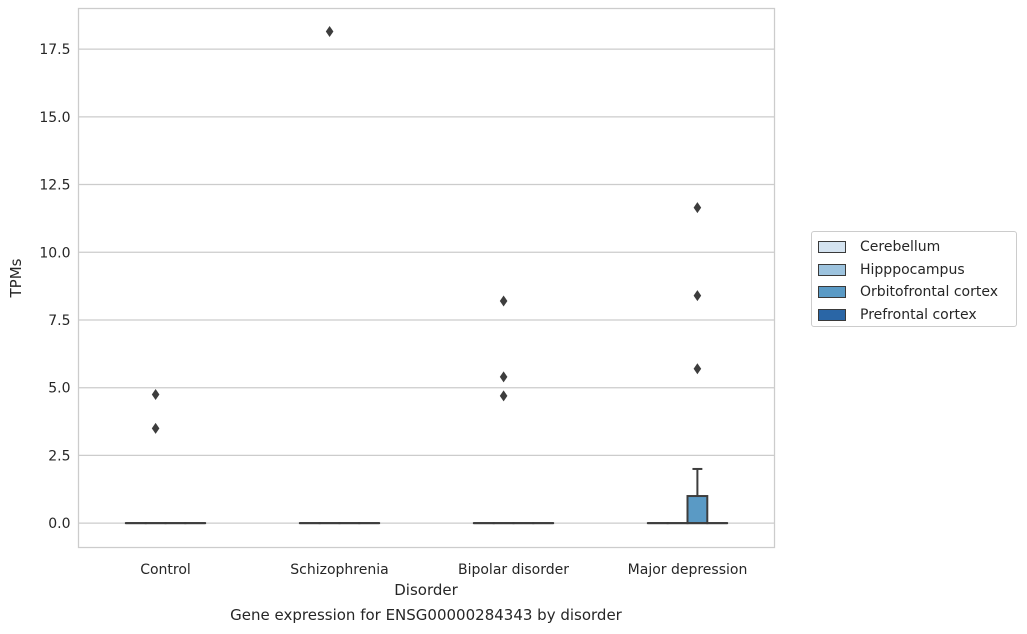 Image resolution: width=1027 pixels, height=634 pixels. Describe the element at coordinates (59, 456) in the screenshot. I see `y-tick-label: 2.5` at that location.